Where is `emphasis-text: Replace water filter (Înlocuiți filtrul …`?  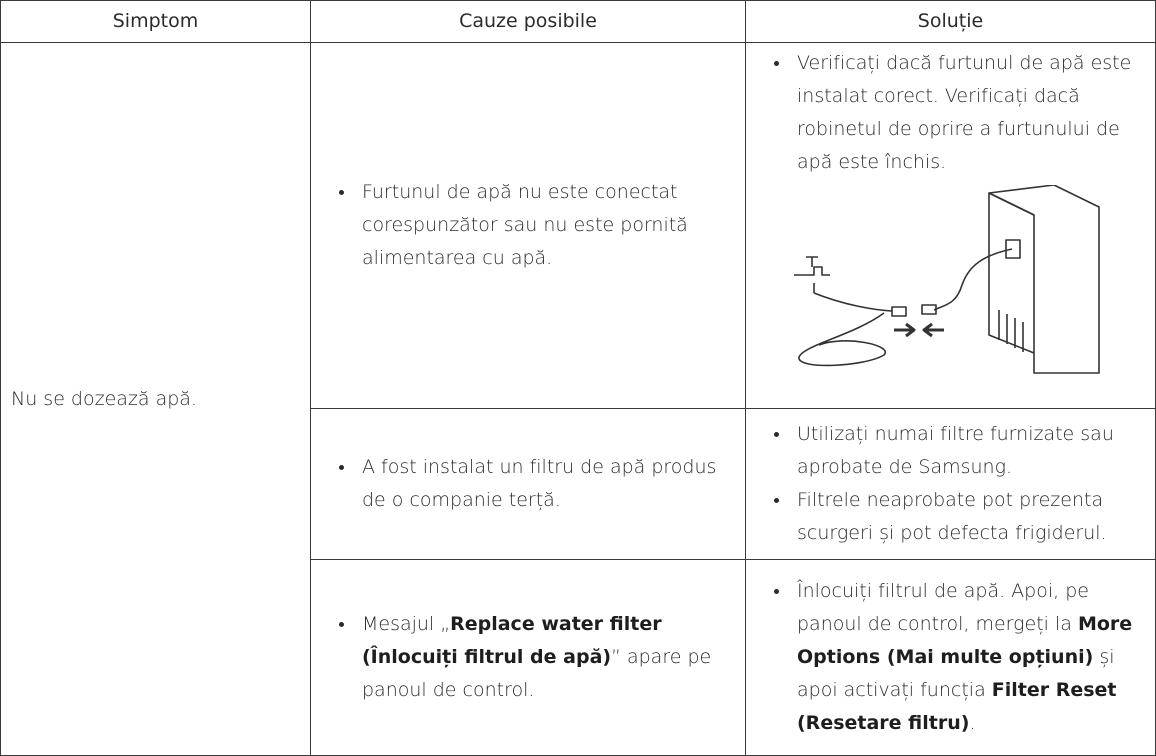
emphasis-text: Replace water filter (Înlocuiți filtrul … is located at coordinates (512, 640).